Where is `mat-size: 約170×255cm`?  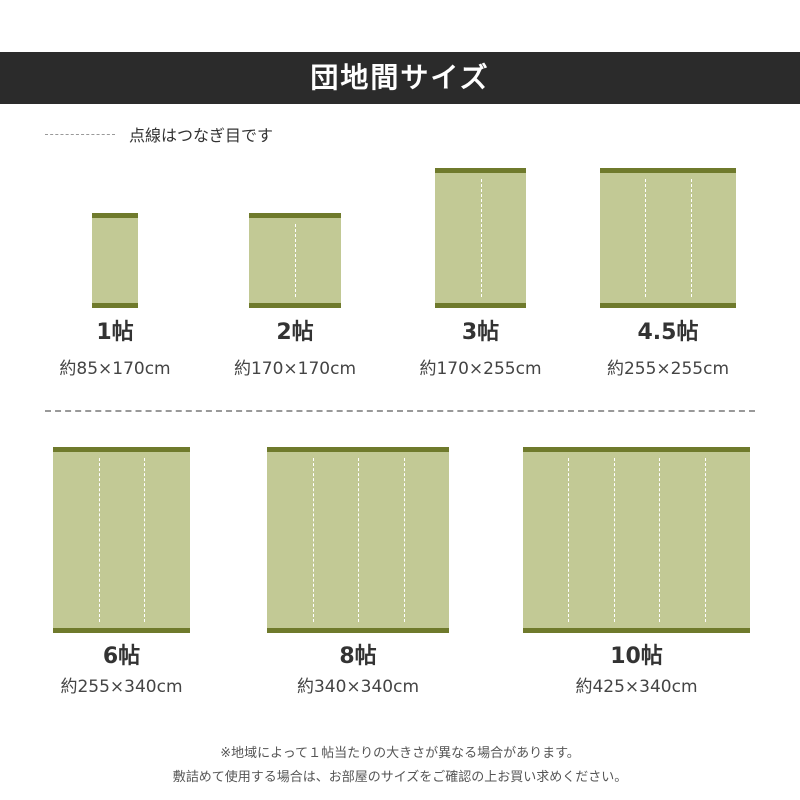
mat-size: 約170×255cm is located at coordinates (480, 369).